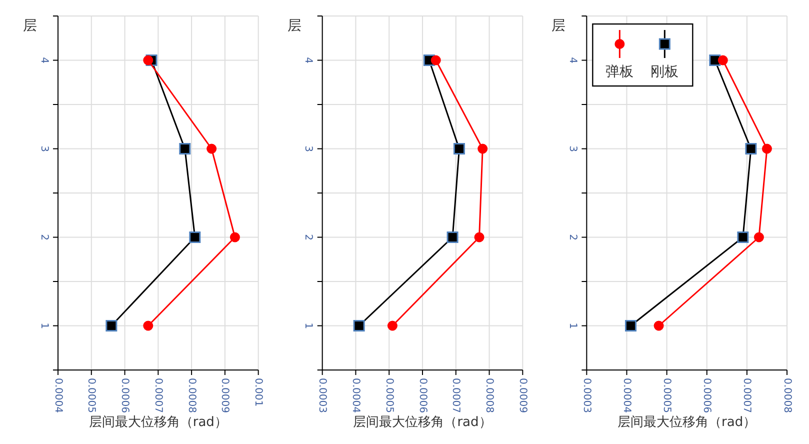  What do you see at coordinates (258, 392) in the screenshot?
I see `x-tick-label: 0.001` at bounding box center [258, 392].